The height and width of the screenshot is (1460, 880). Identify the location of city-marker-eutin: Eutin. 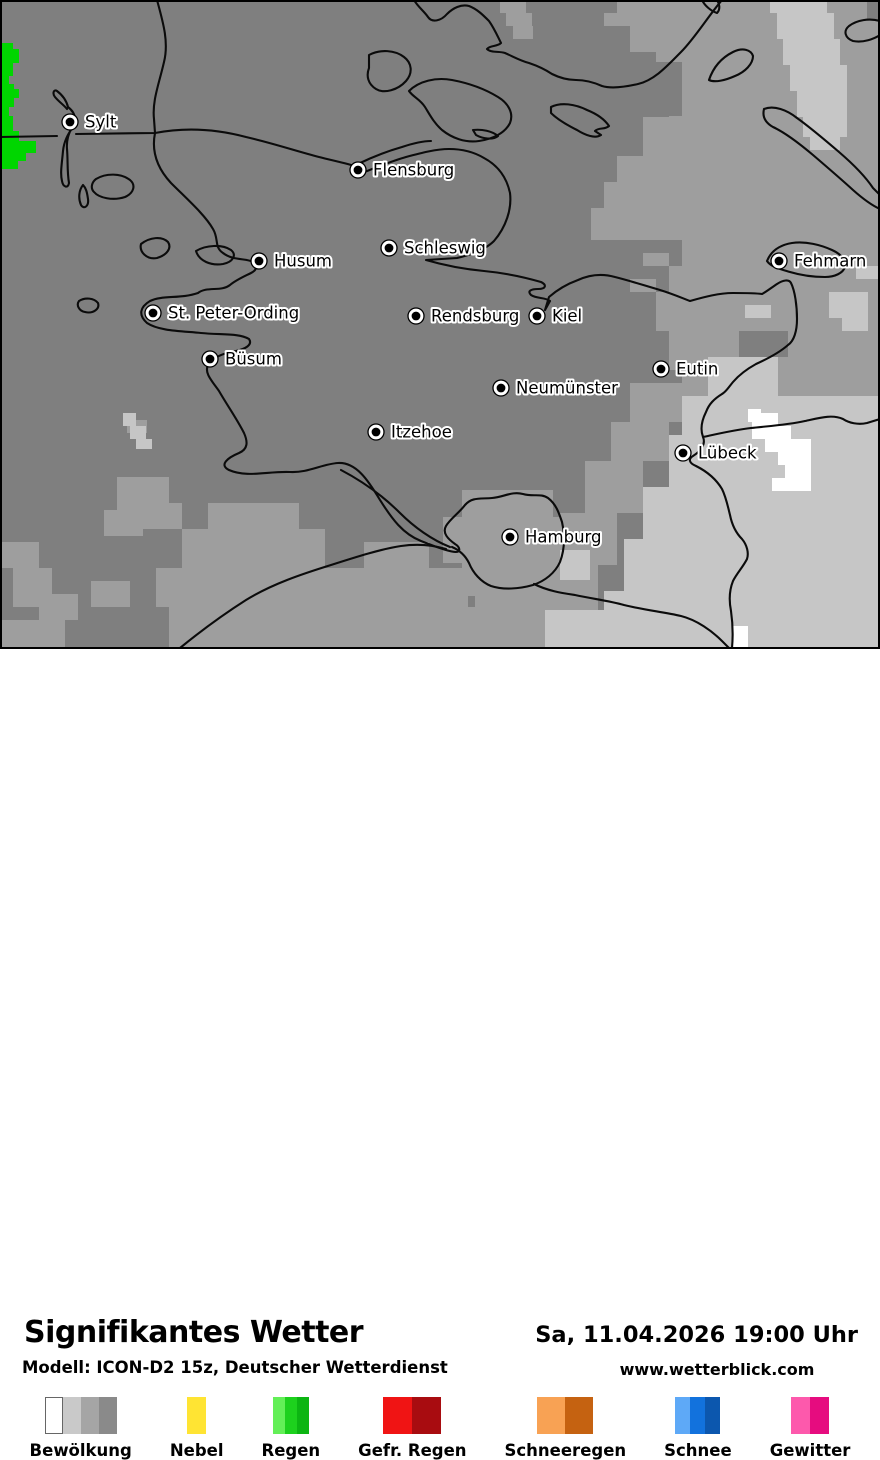
(686, 369).